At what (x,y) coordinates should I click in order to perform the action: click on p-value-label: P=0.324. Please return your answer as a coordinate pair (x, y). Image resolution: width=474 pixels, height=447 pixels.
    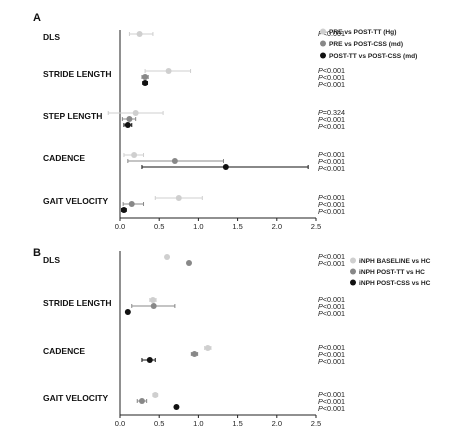
    Looking at the image, I should click on (331, 112).